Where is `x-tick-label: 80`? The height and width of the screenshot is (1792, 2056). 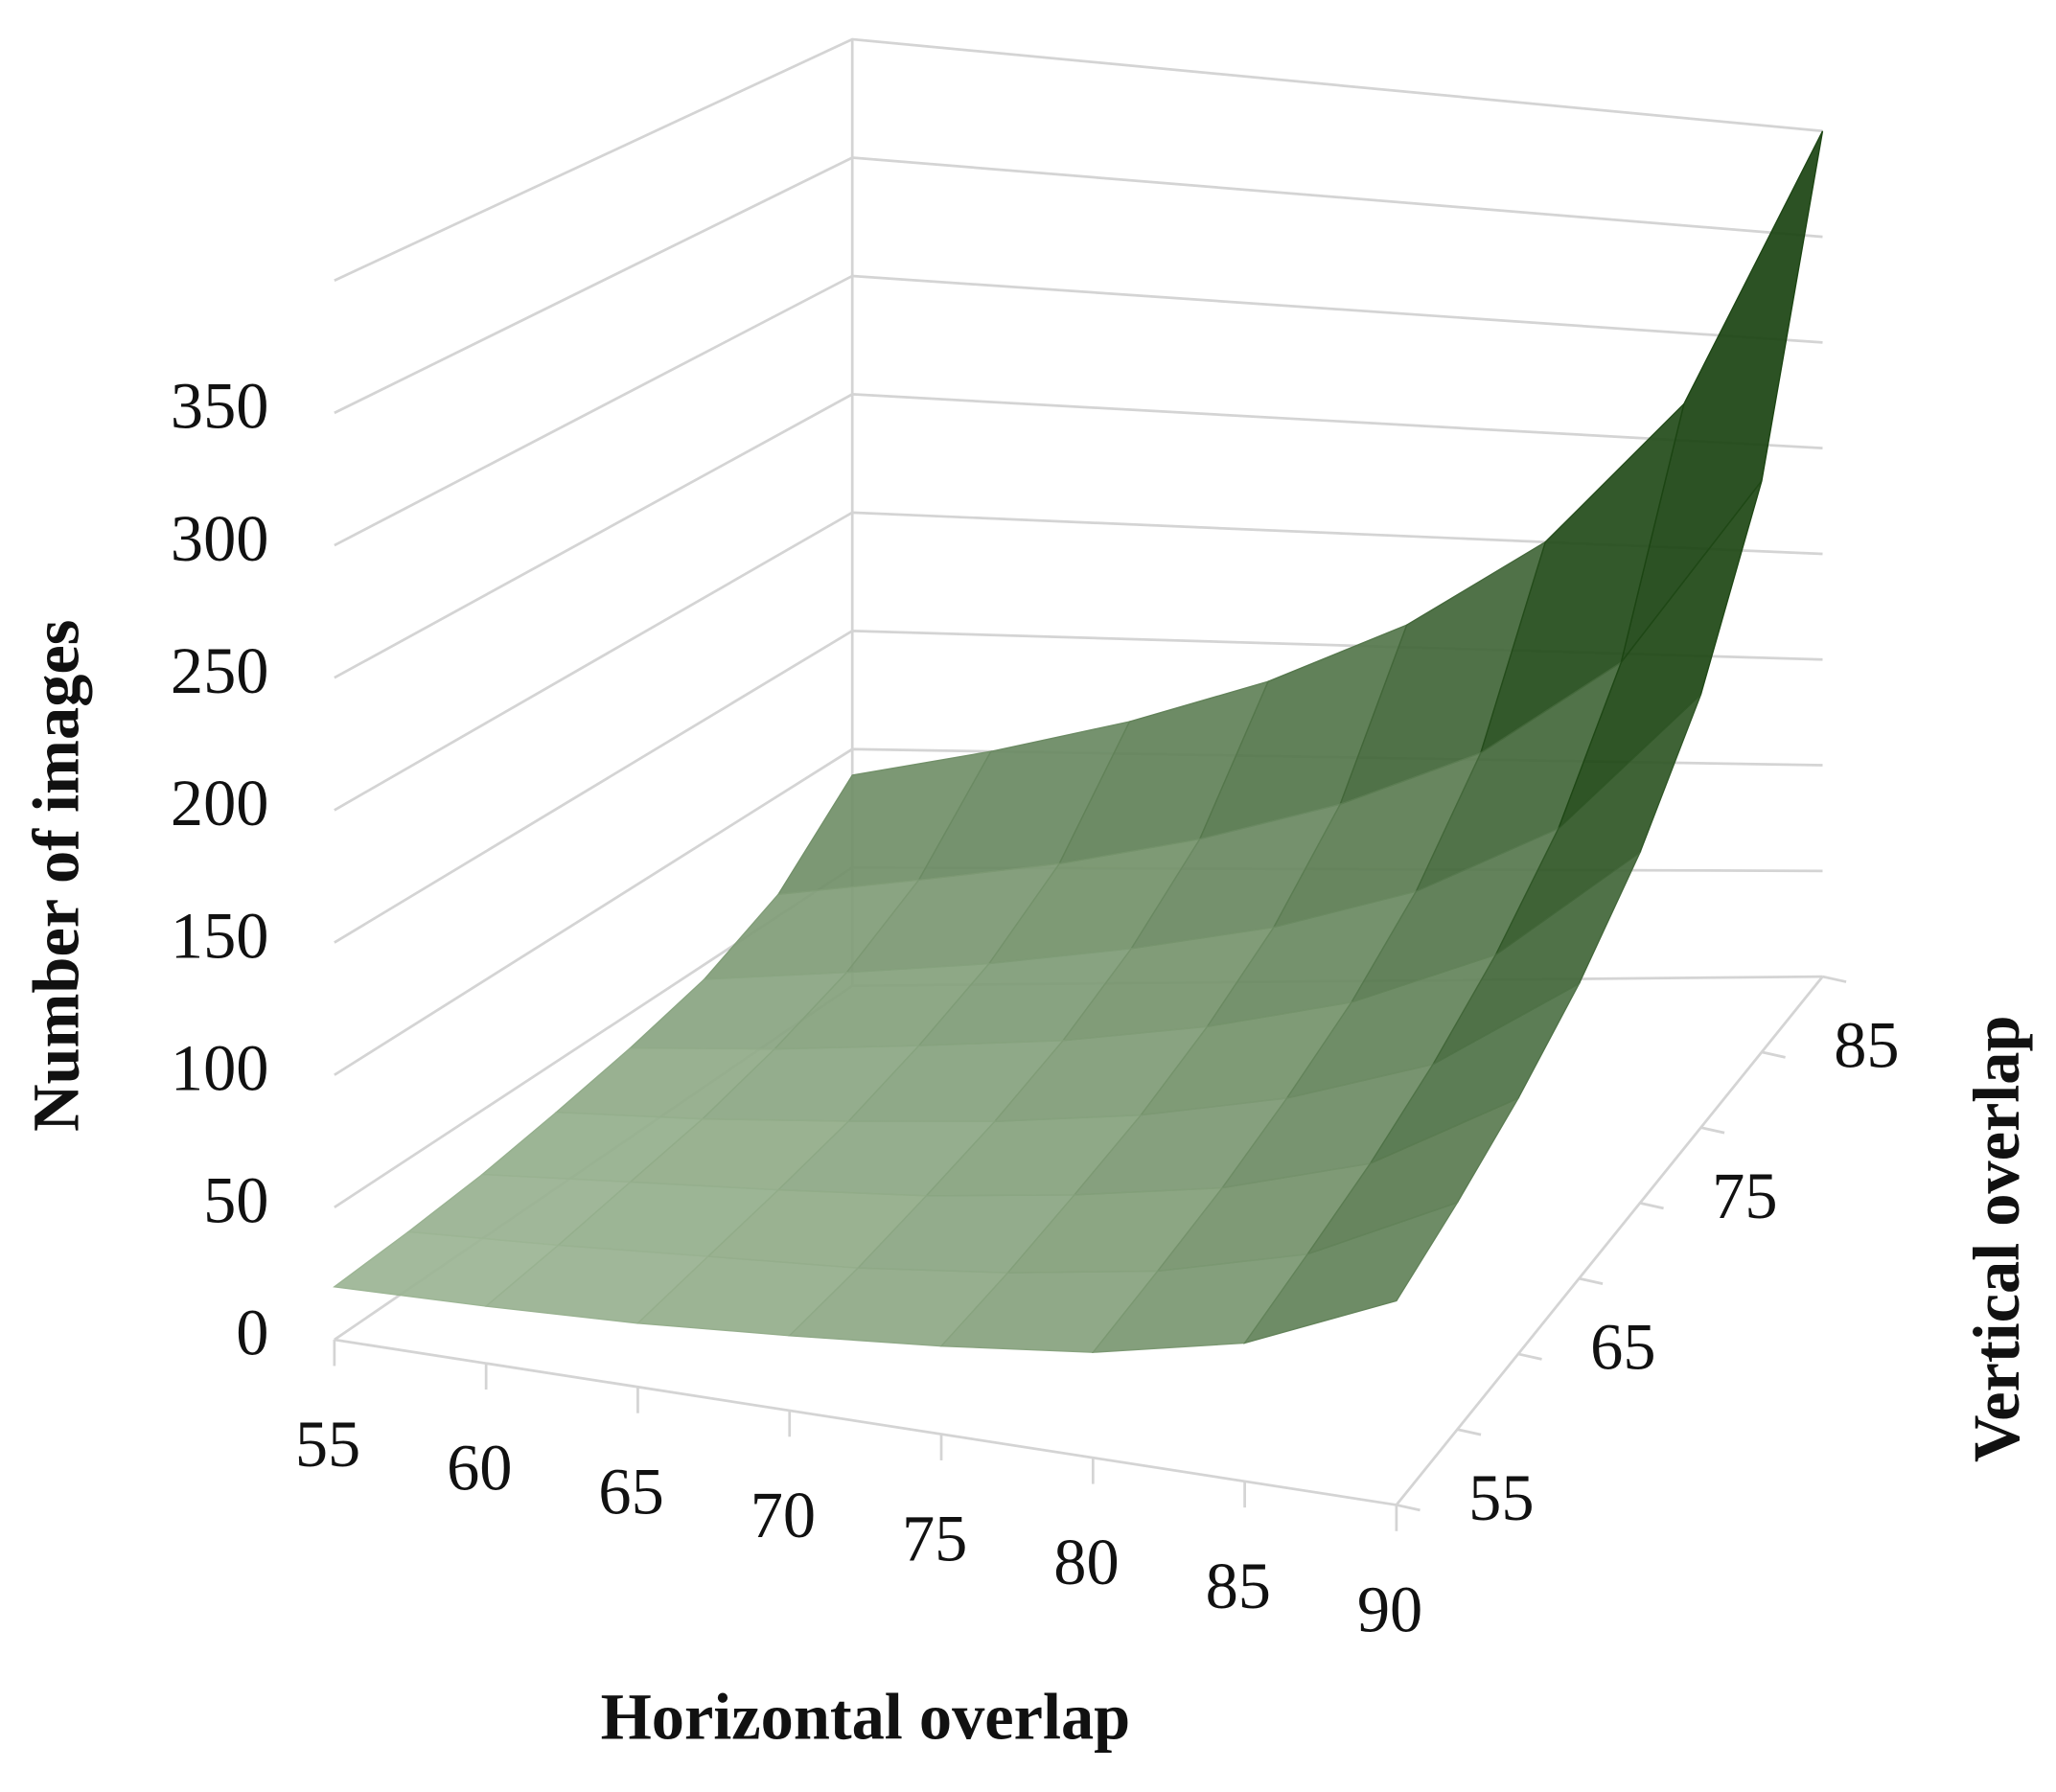
x-tick-label: 80 is located at coordinates (1086, 1562).